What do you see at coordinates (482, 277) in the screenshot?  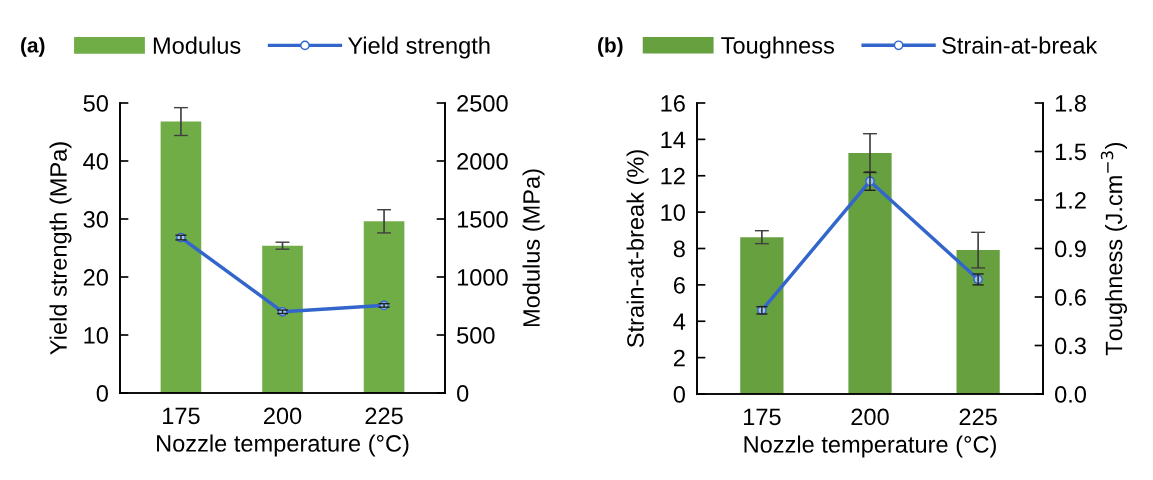 I see `y2-tick-label: 1000` at bounding box center [482, 277].